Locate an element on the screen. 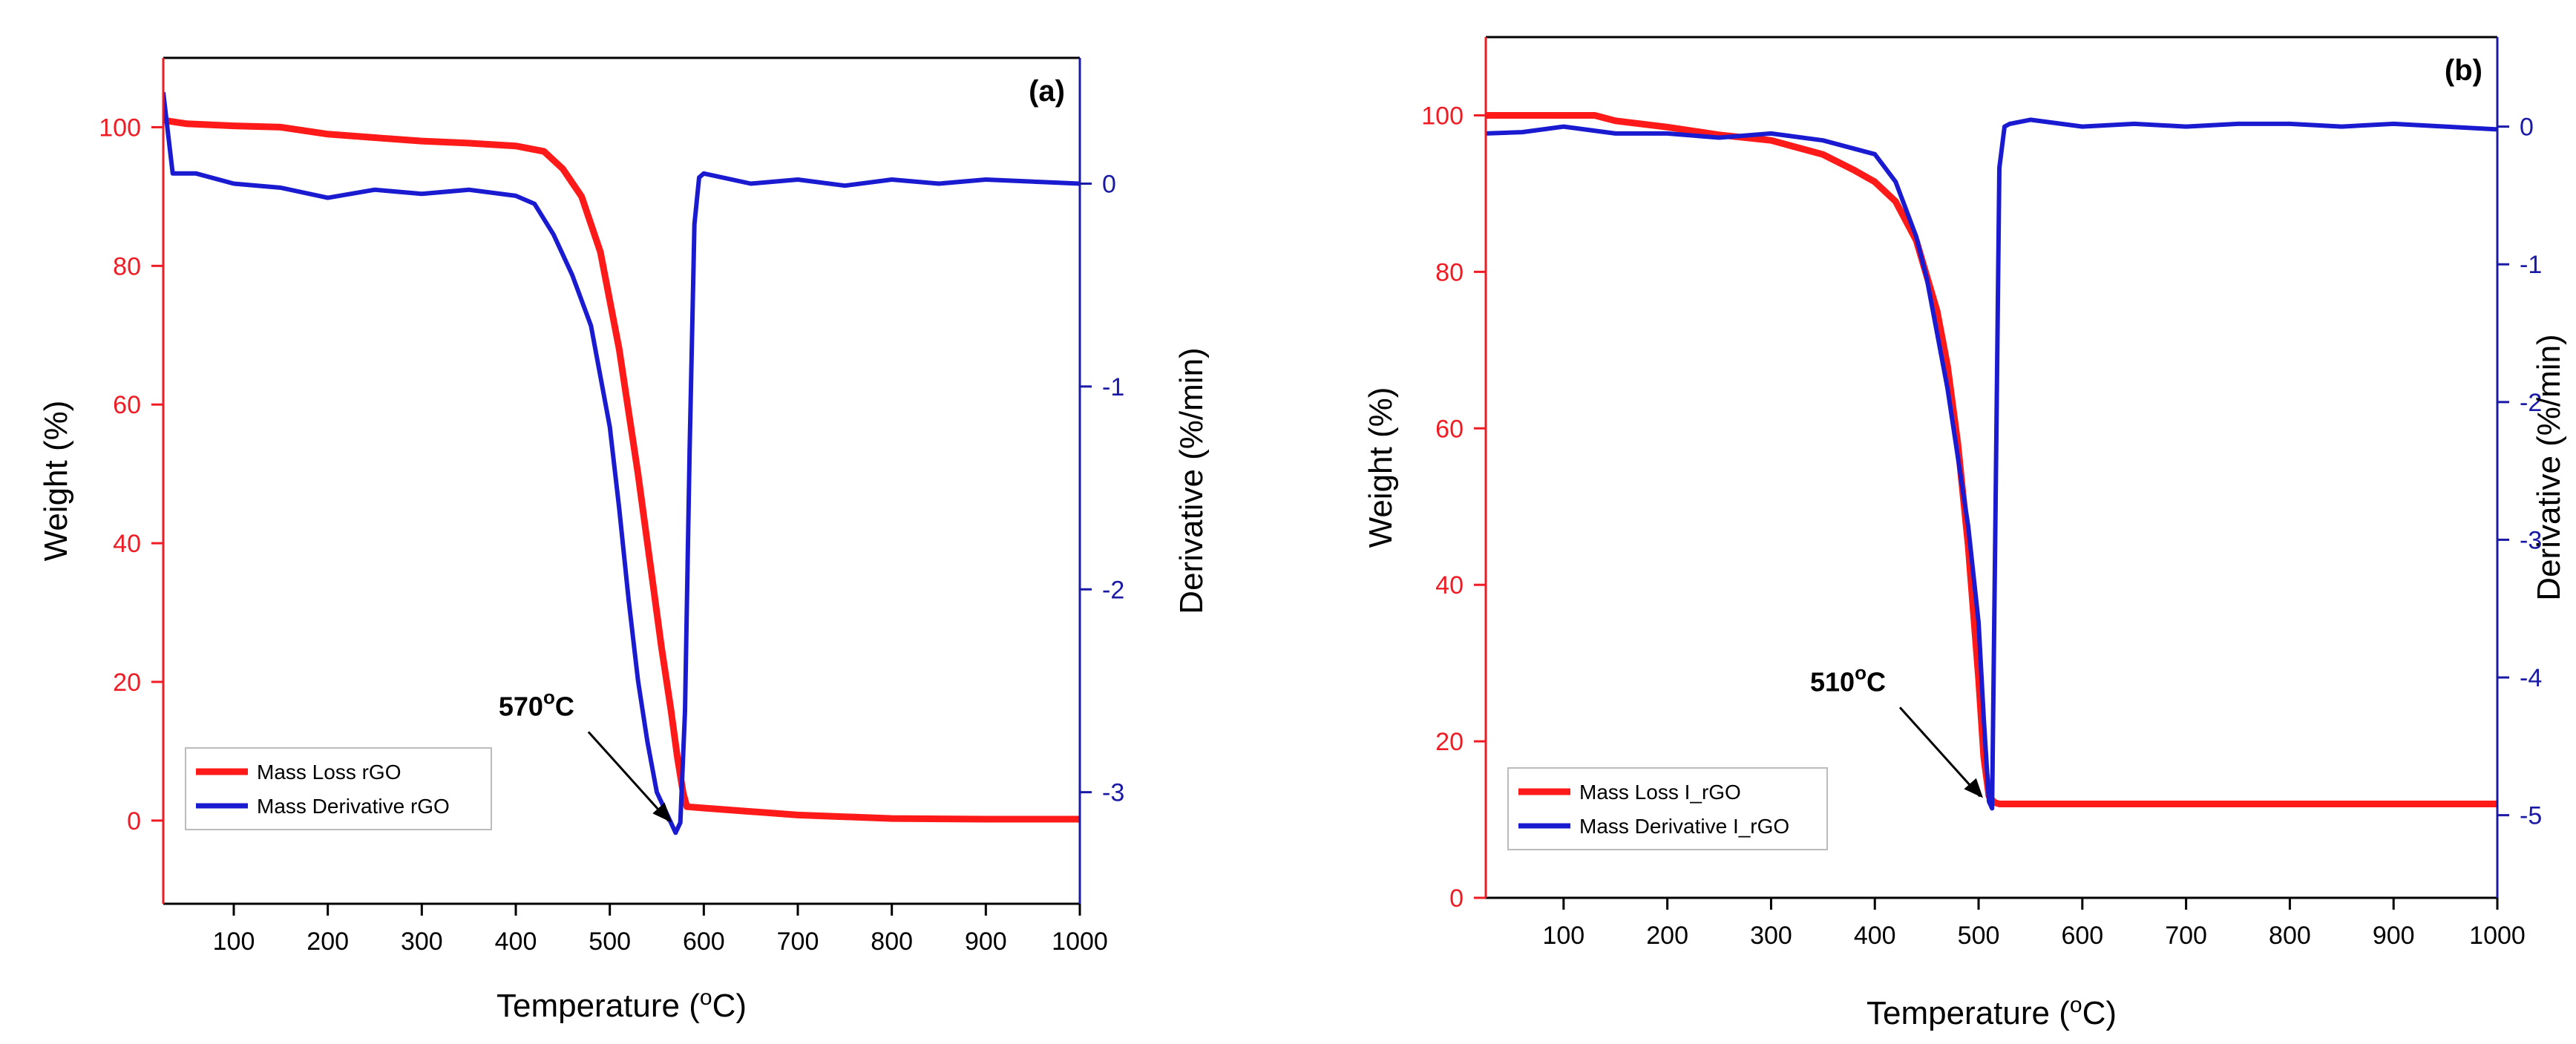  annotation-label: 570oC is located at coordinates (537, 703).